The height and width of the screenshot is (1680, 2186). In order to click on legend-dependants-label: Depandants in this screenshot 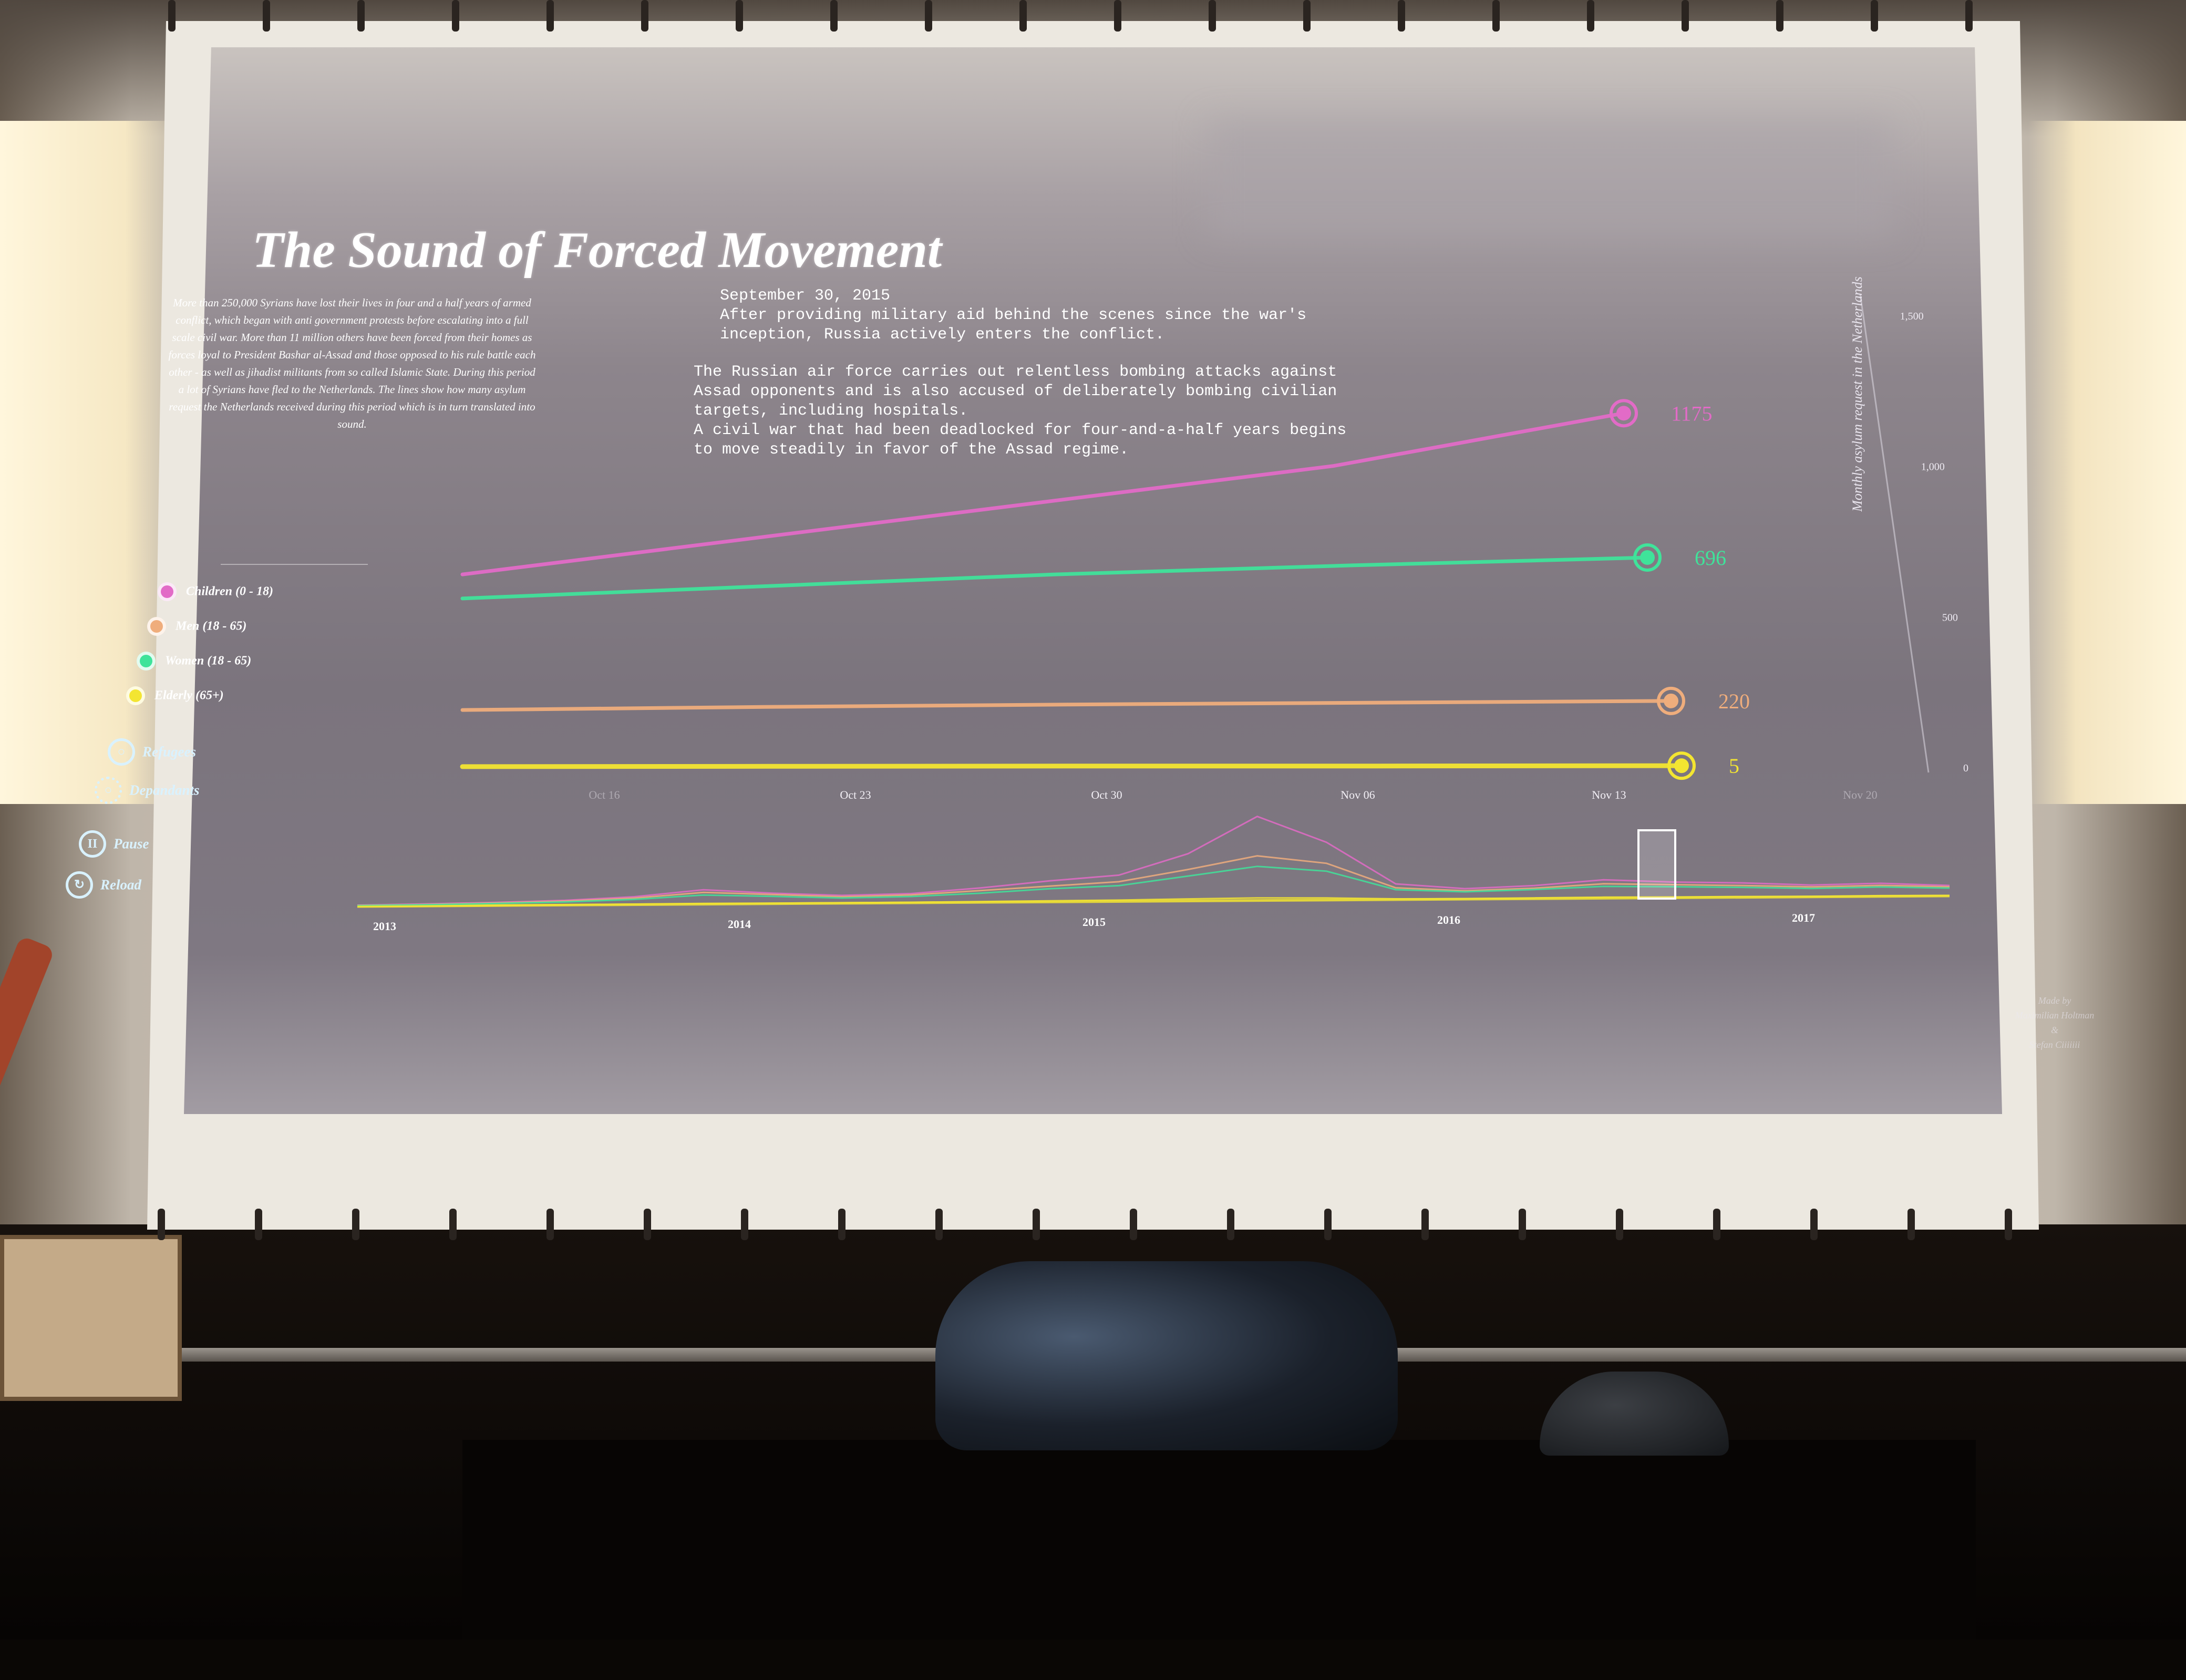, I will do `click(164, 790)`.